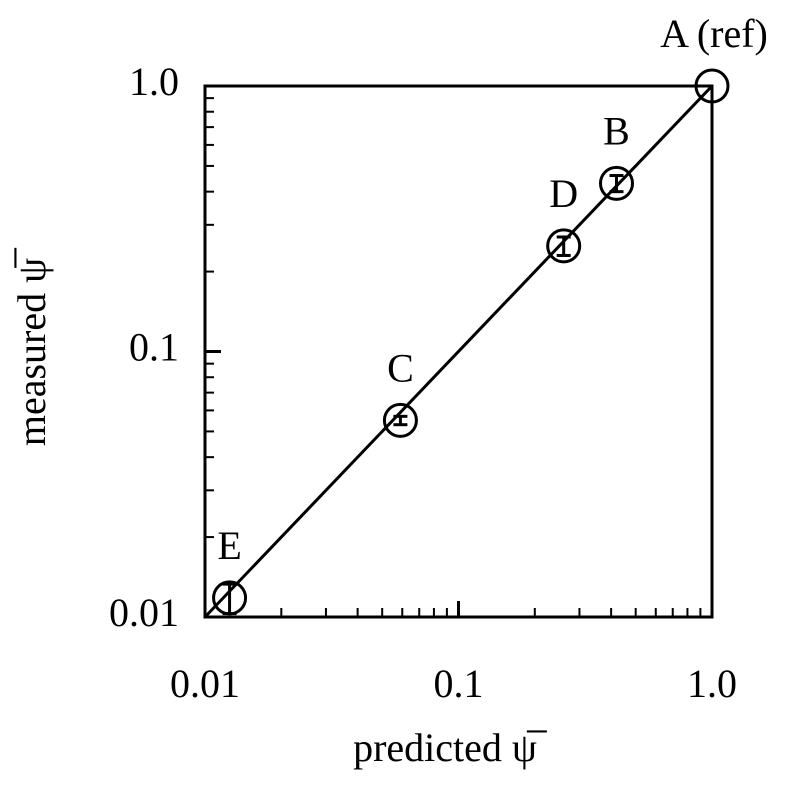  What do you see at coordinates (459, 683) in the screenshot?
I see `x-tick-label: 0.1` at bounding box center [459, 683].